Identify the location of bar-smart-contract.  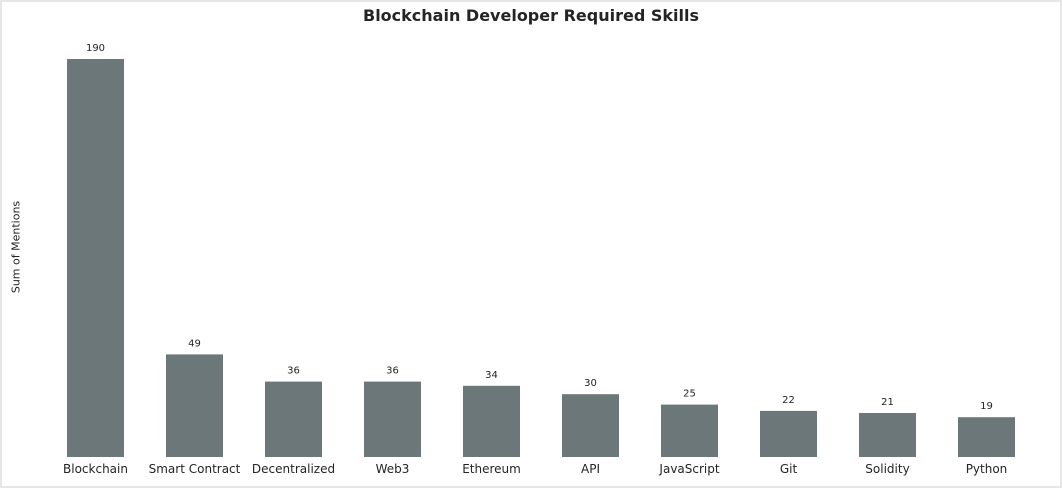
(194, 405).